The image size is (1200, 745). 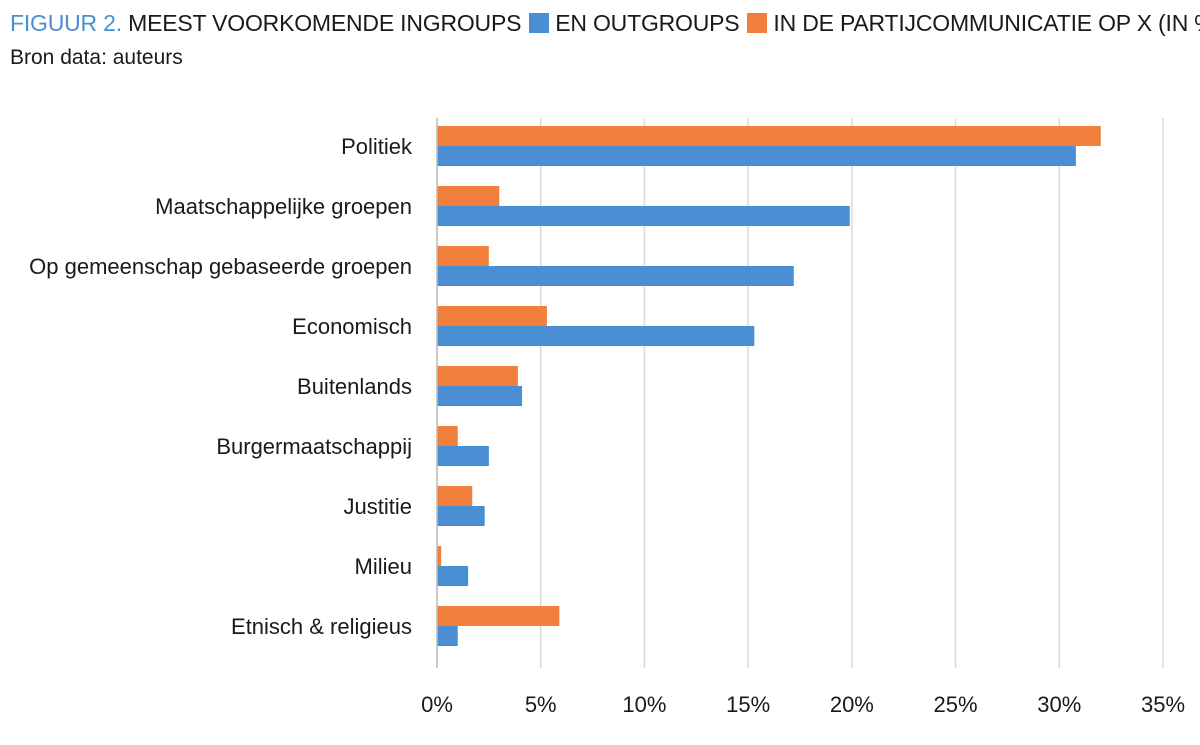 What do you see at coordinates (757, 23) in the screenshot?
I see `legend-swatch-outgroups` at bounding box center [757, 23].